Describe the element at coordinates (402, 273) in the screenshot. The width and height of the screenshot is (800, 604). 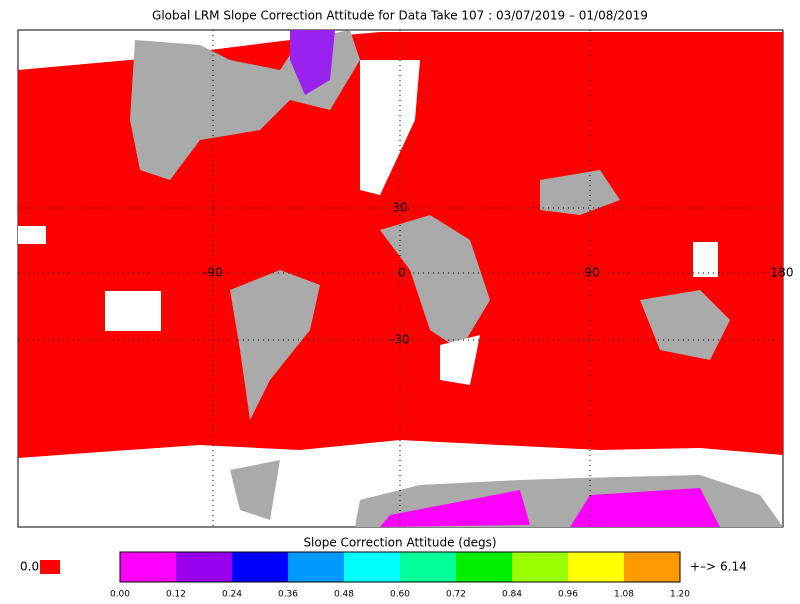
I see `lon-label: 0` at that location.